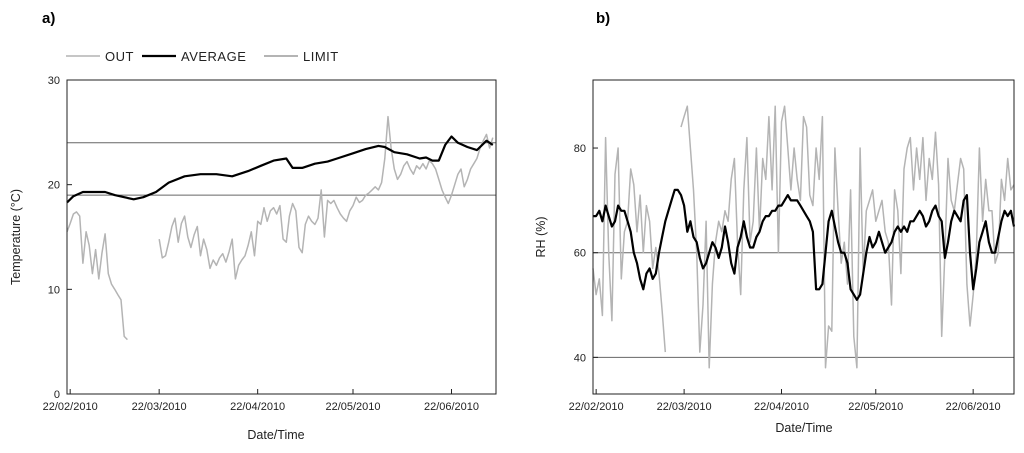 The width and height of the screenshot is (1024, 453). Describe the element at coordinates (57, 395) in the screenshot. I see `y-tick-label: 0` at that location.